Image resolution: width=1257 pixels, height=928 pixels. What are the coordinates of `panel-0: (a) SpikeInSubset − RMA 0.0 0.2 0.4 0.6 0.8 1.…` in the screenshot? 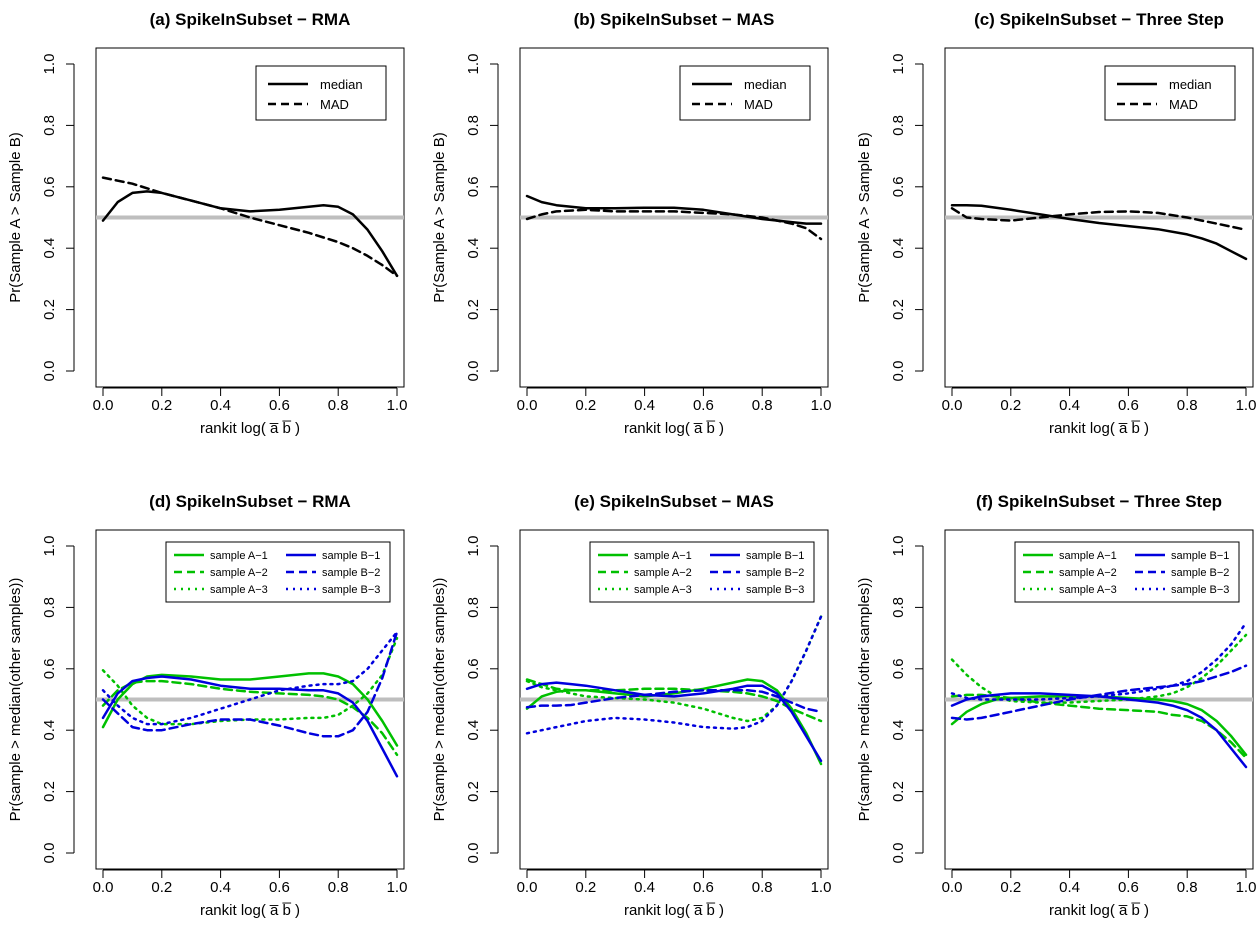 It's located at (207, 223).